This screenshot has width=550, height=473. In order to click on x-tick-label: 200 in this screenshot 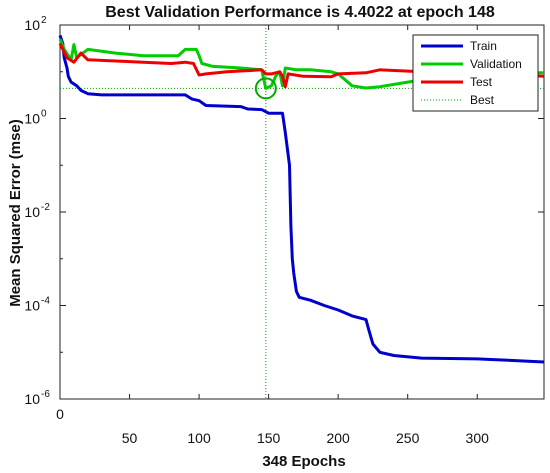, I will do `click(338, 438)`.